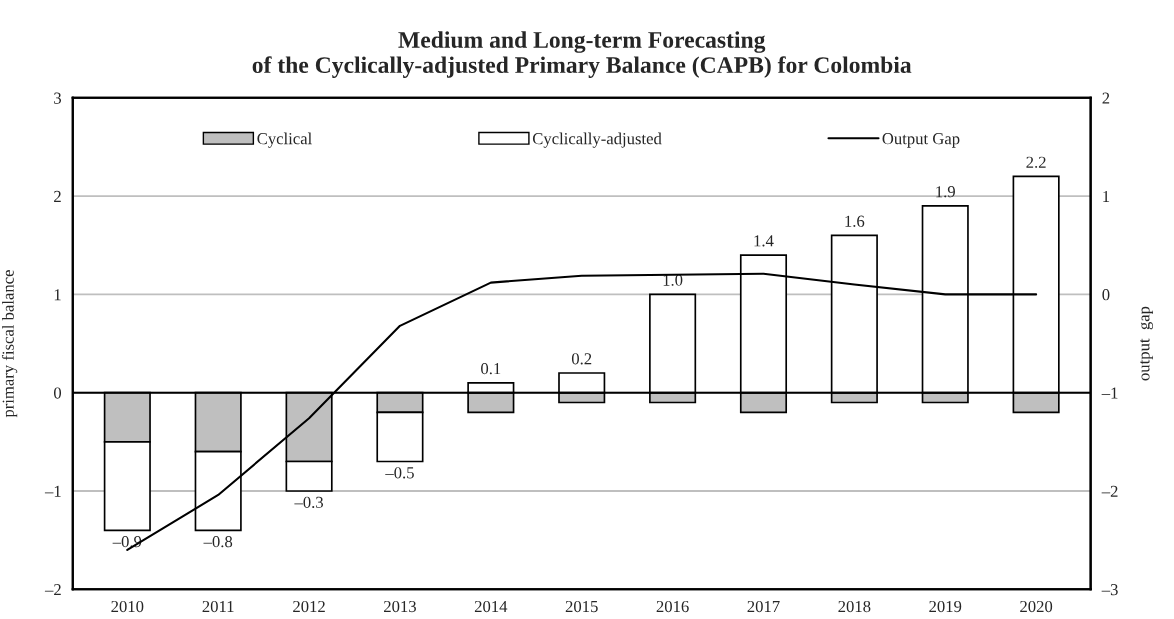 This screenshot has width=1174, height=619. I want to click on y-tick-label: 0, so click(57, 393).